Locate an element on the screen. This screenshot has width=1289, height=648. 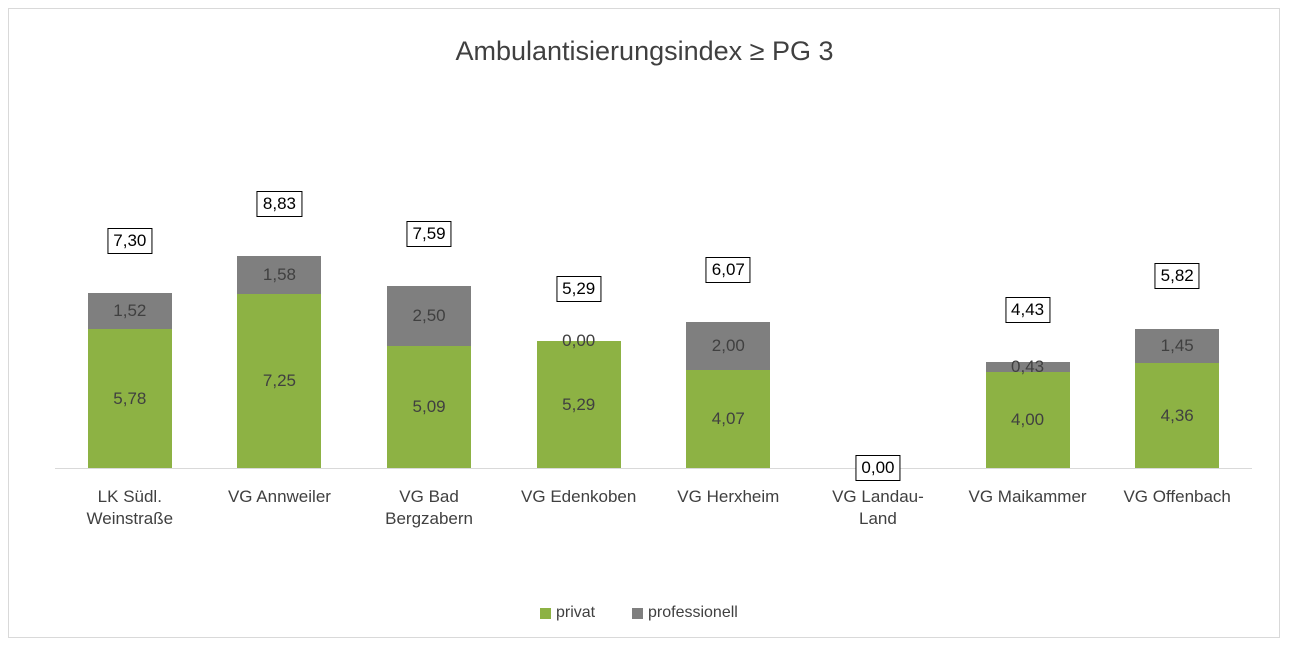
x-tick-label: VG Herxheim is located at coordinates (728, 496).